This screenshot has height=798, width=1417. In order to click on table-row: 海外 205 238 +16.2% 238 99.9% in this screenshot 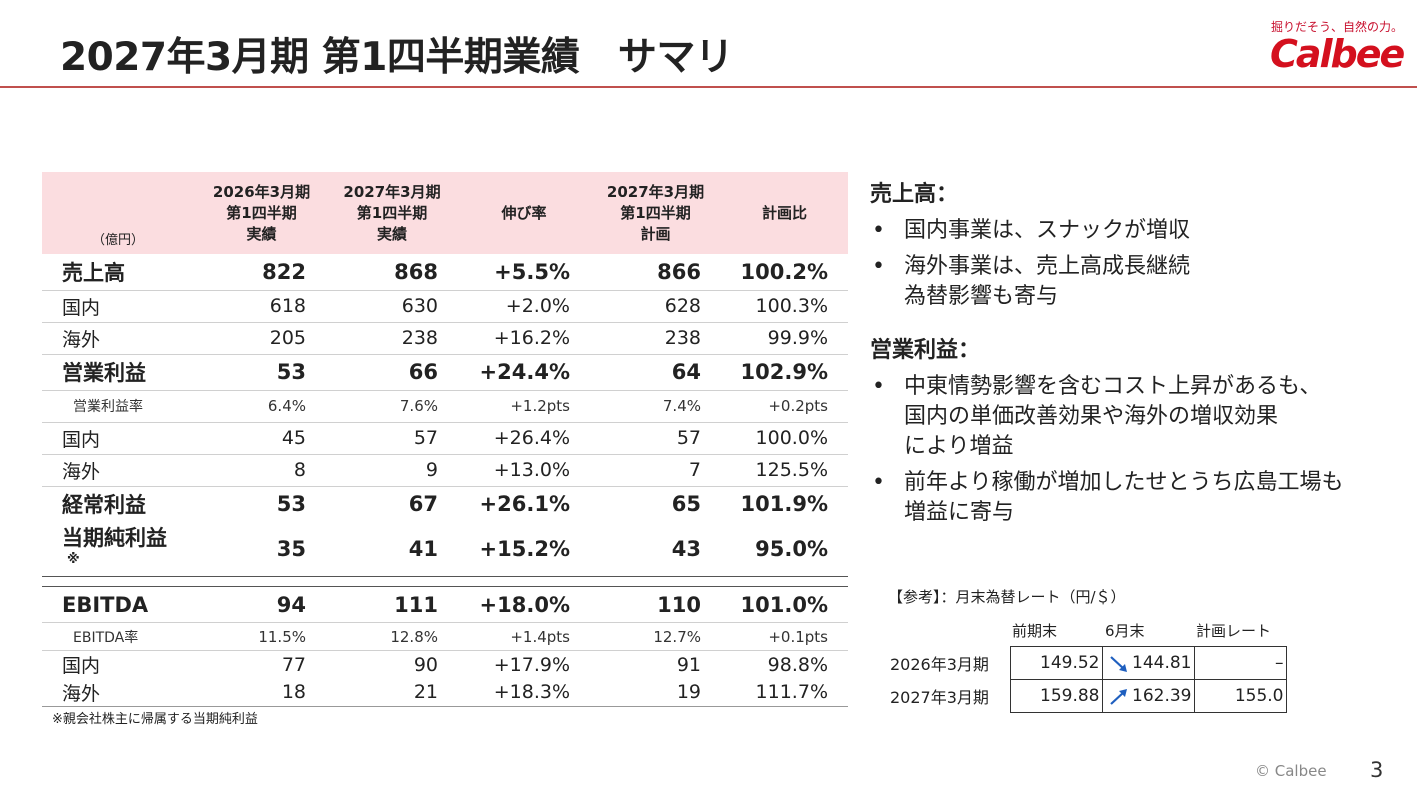, I will do `click(445, 338)`.